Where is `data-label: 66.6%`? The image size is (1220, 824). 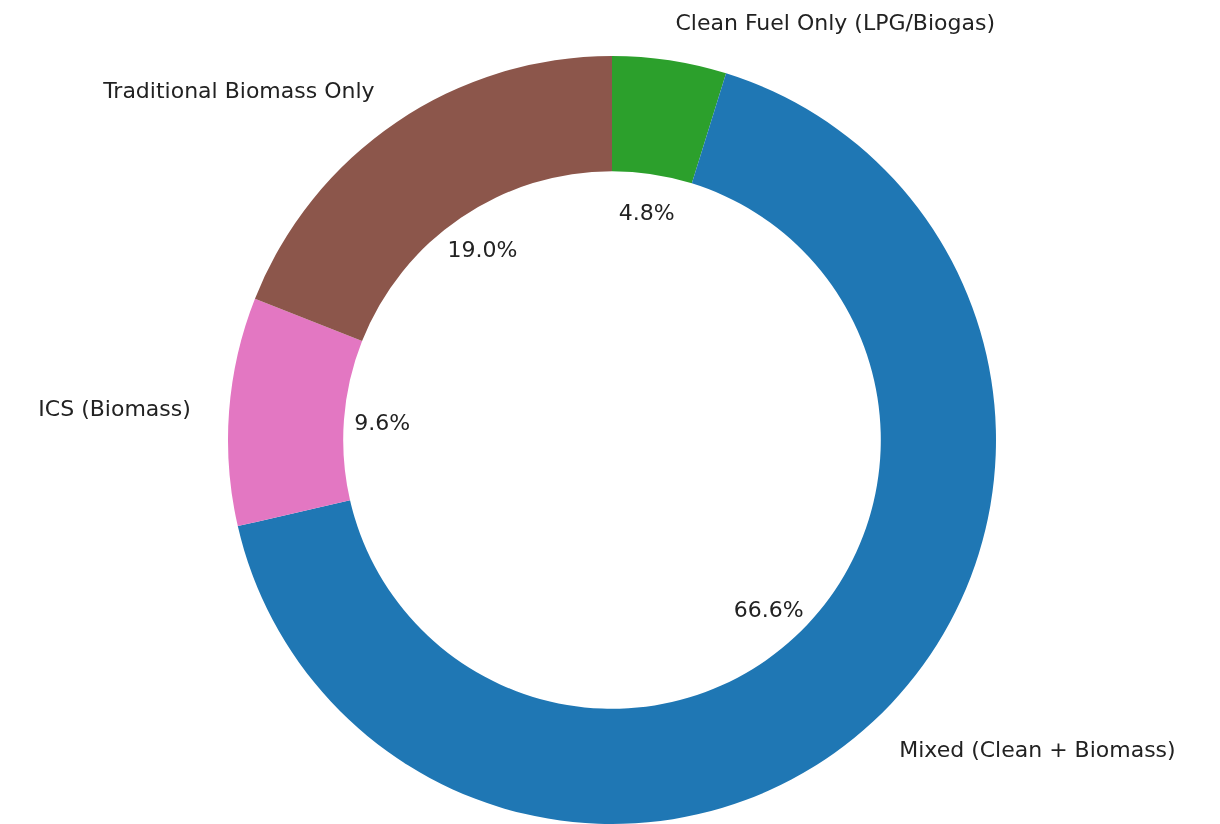 data-label: 66.6% is located at coordinates (768, 609).